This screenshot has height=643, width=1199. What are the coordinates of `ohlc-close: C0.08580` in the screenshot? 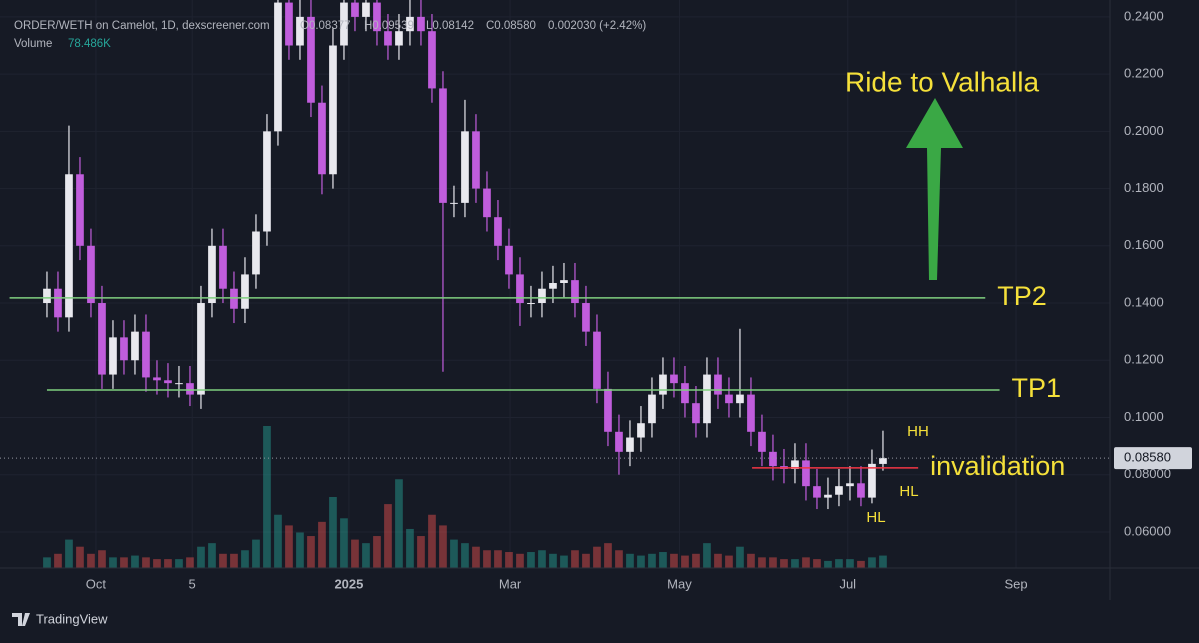 It's located at (511, 26).